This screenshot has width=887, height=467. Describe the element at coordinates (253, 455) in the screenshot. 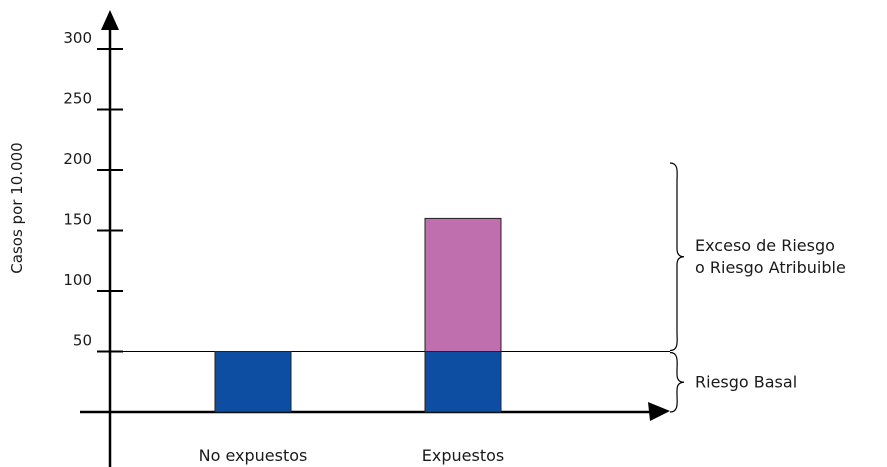

I see `category-label: No expuestos` at that location.